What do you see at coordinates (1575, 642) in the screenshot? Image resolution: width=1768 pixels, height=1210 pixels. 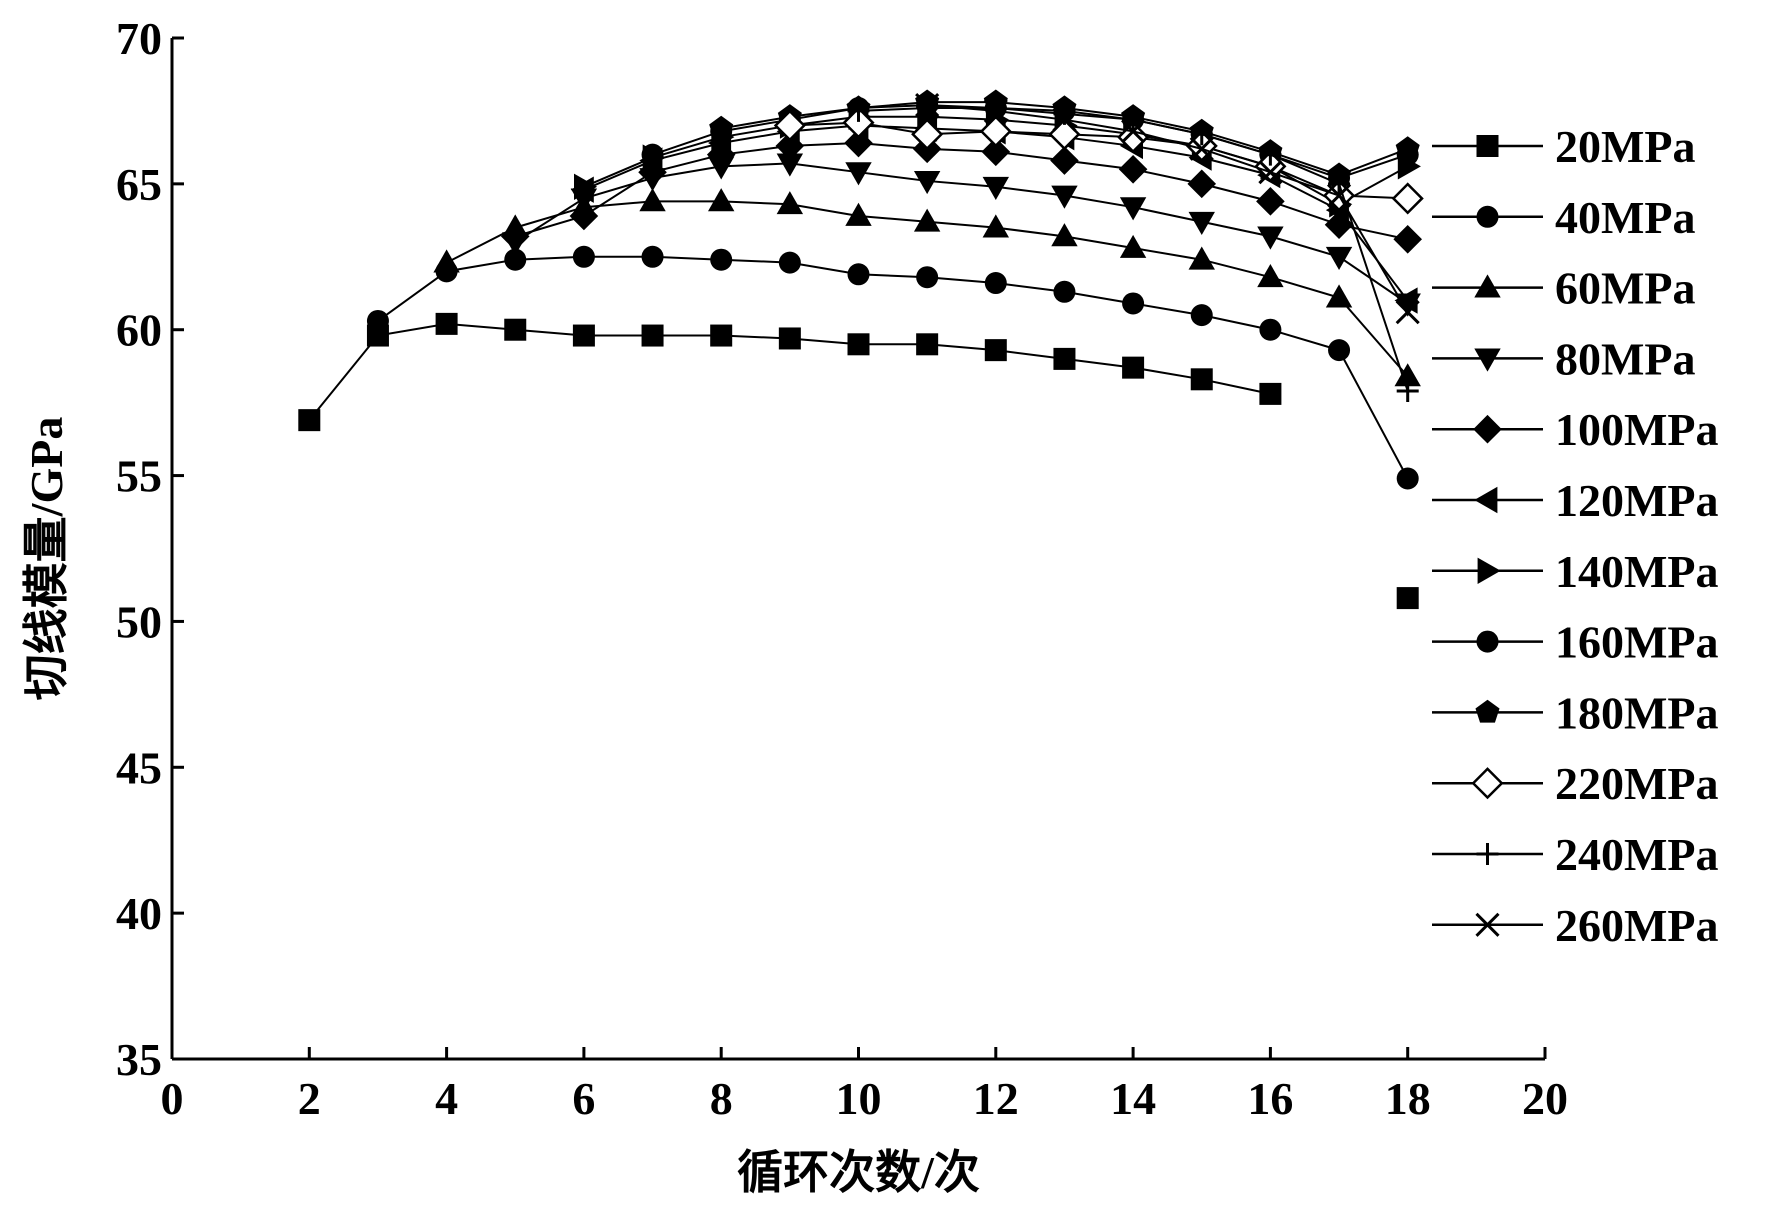 I see `legend-item: 160MPa` at bounding box center [1575, 642].